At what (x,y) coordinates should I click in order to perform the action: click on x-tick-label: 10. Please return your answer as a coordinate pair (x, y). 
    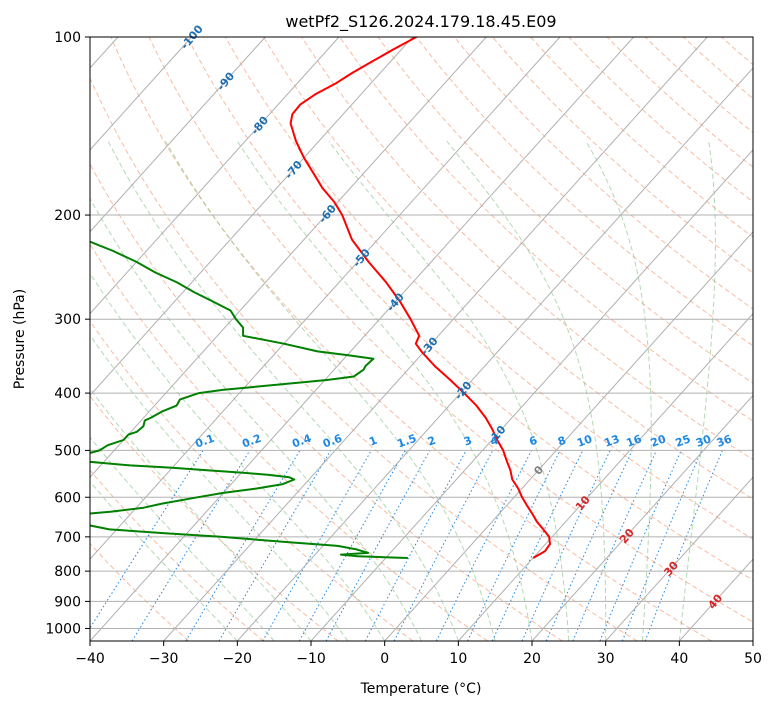
    Looking at the image, I should click on (458, 659).